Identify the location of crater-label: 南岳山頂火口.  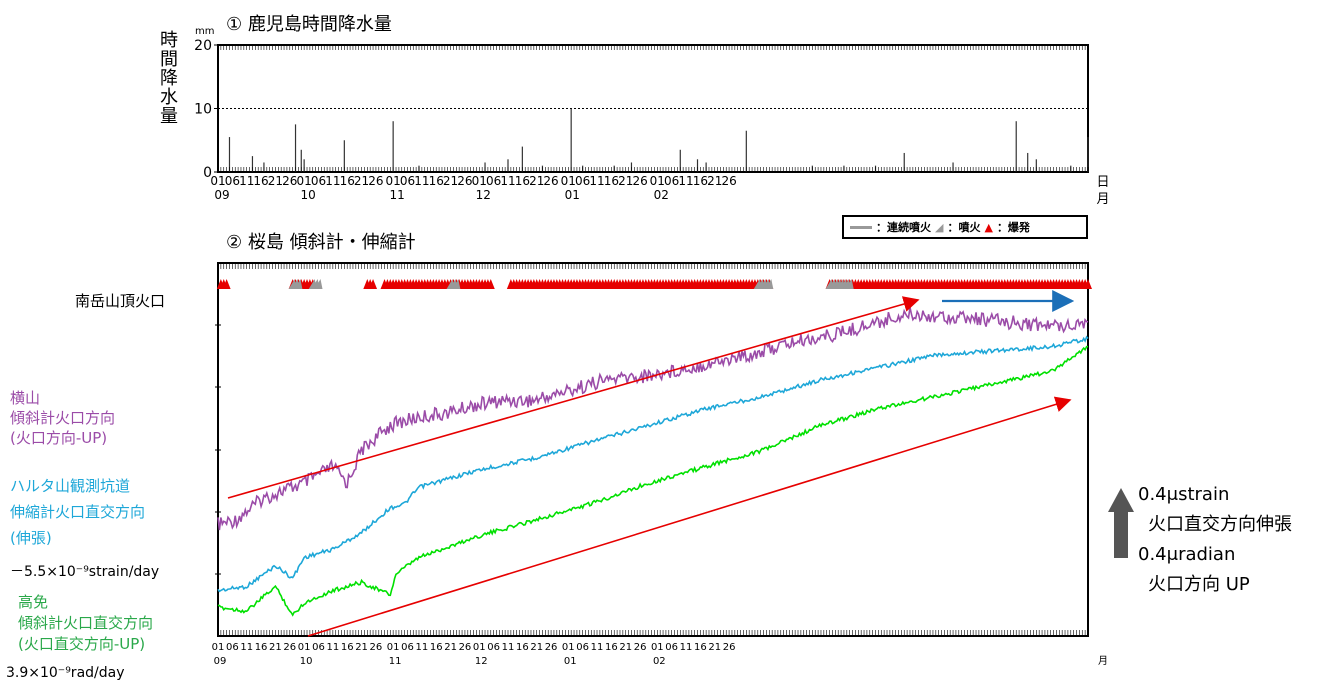
(120, 301).